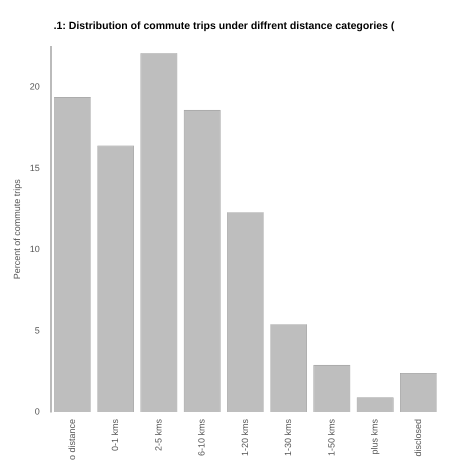  What do you see at coordinates (245, 437) in the screenshot?
I see `x-tick-label: 1-20 kms` at bounding box center [245, 437].